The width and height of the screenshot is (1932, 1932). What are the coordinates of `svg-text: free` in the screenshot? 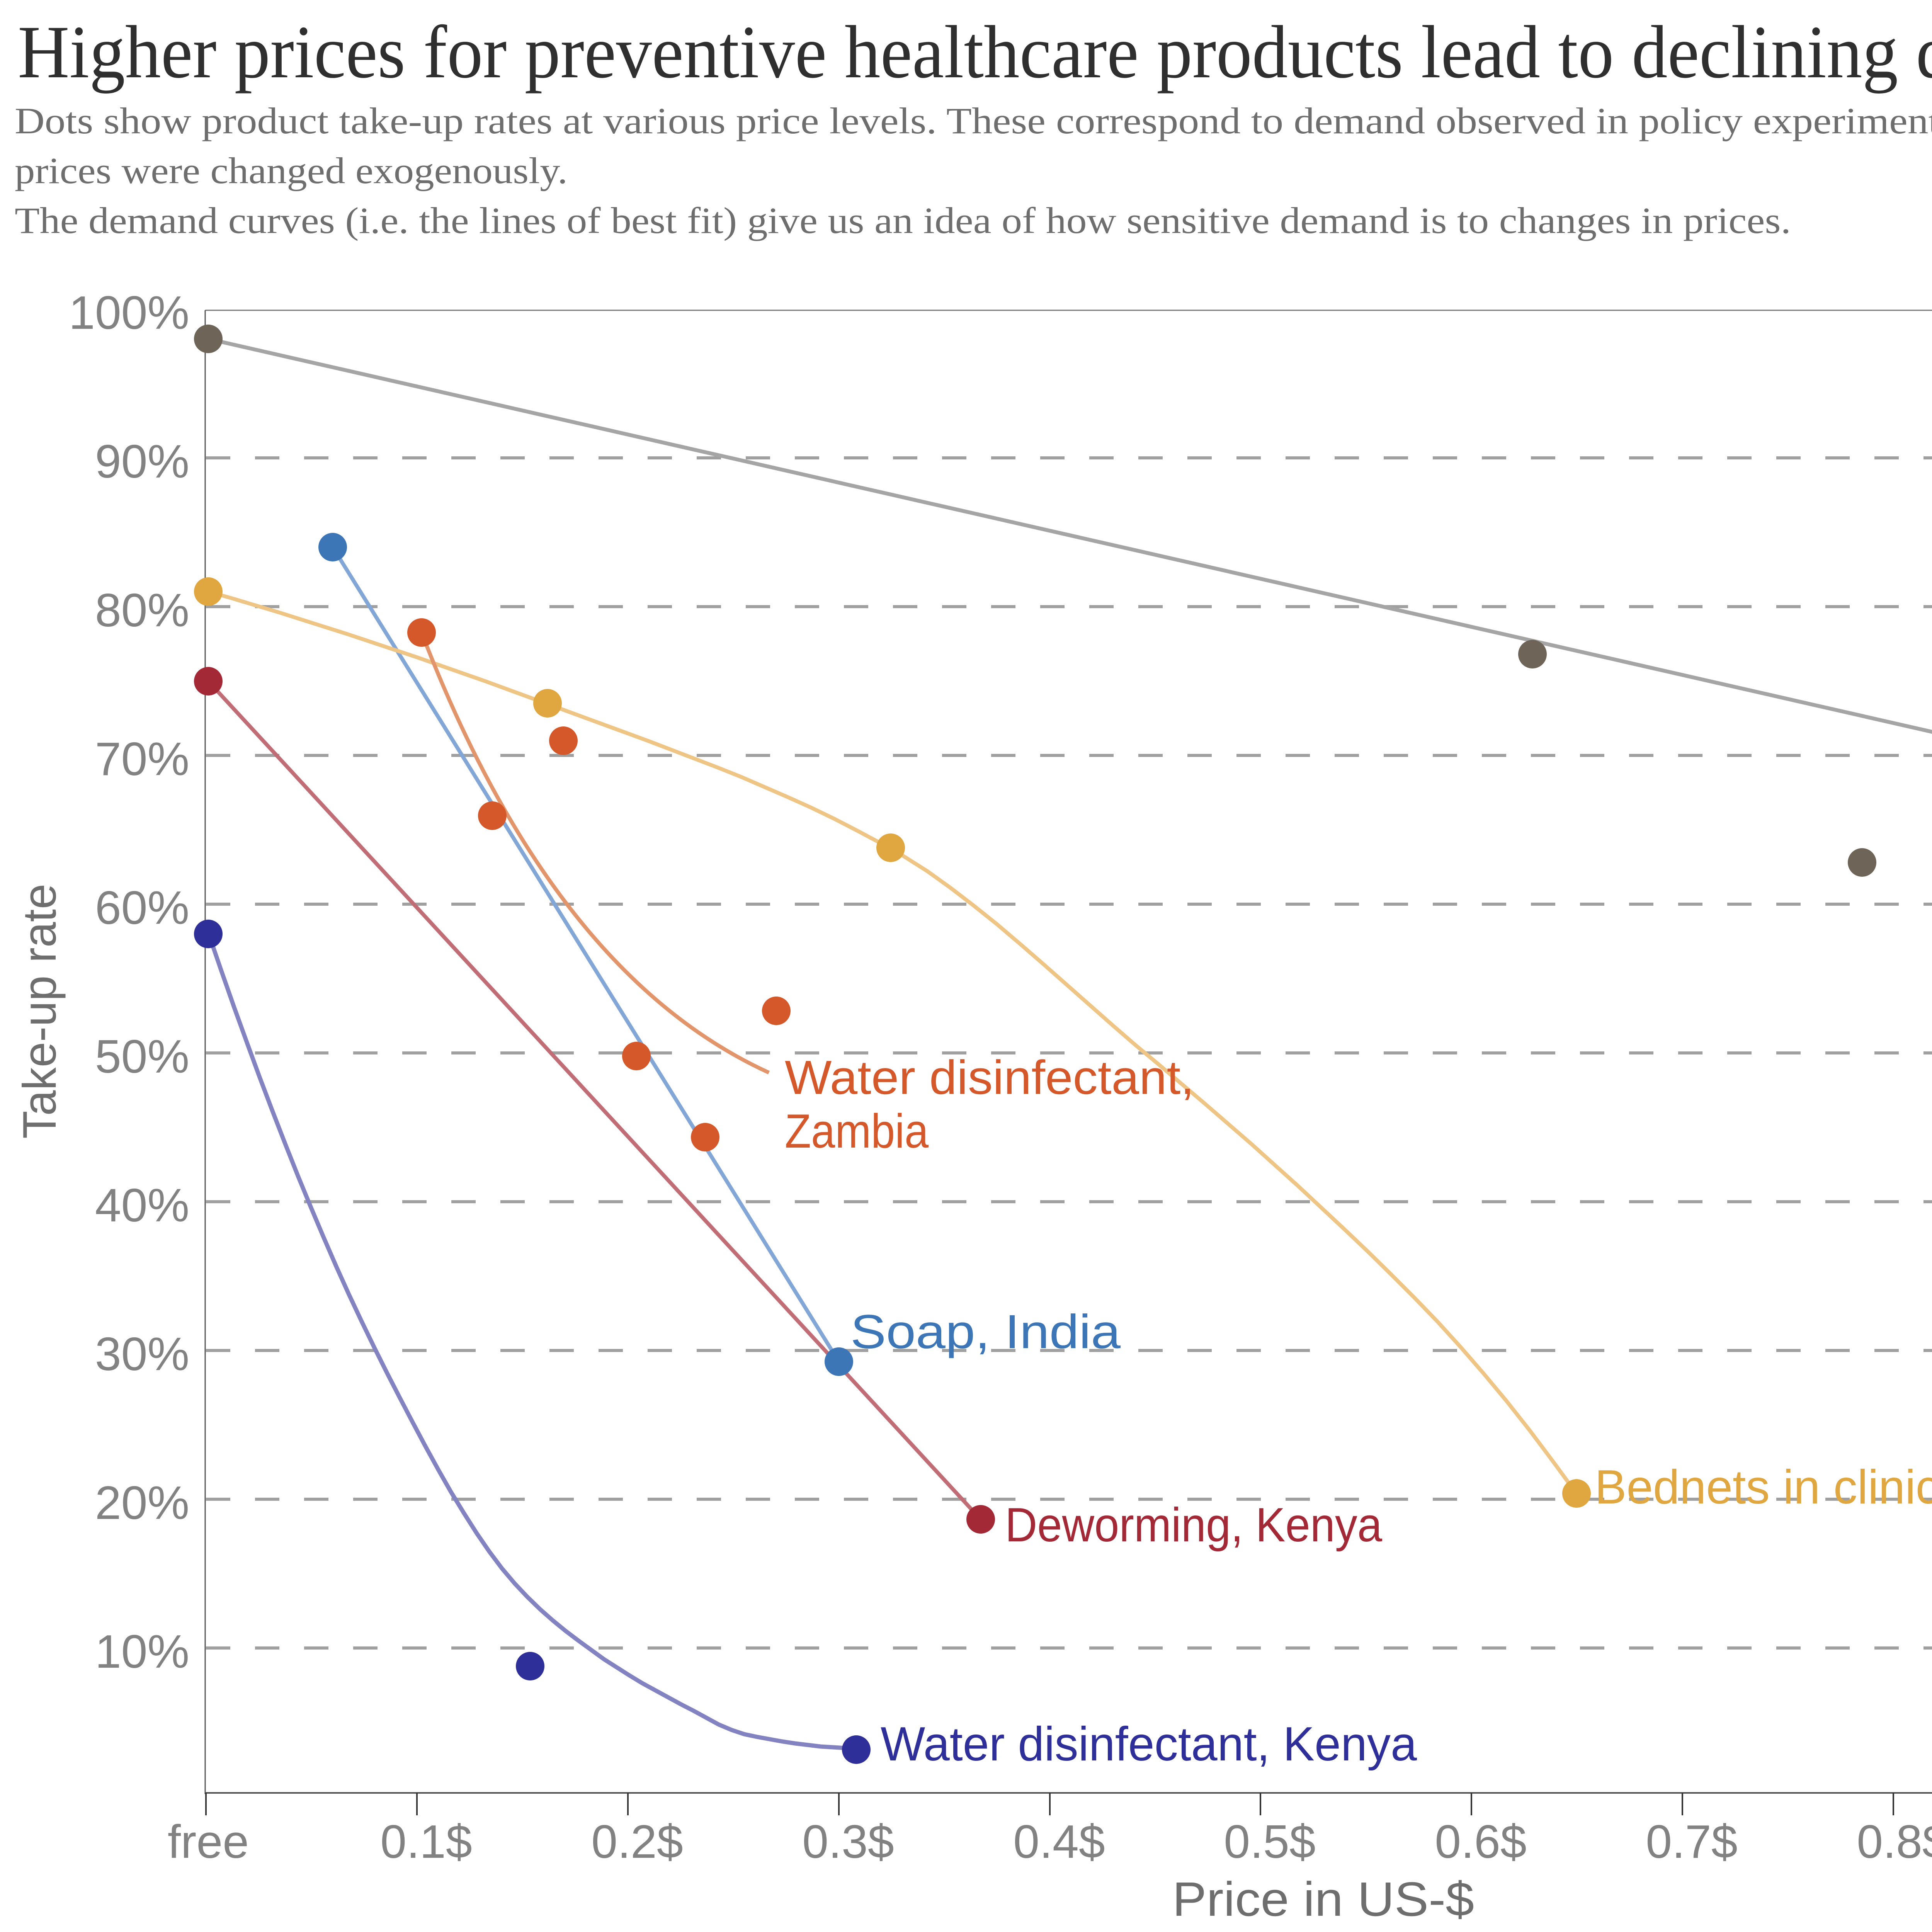 It's located at (209, 1842).